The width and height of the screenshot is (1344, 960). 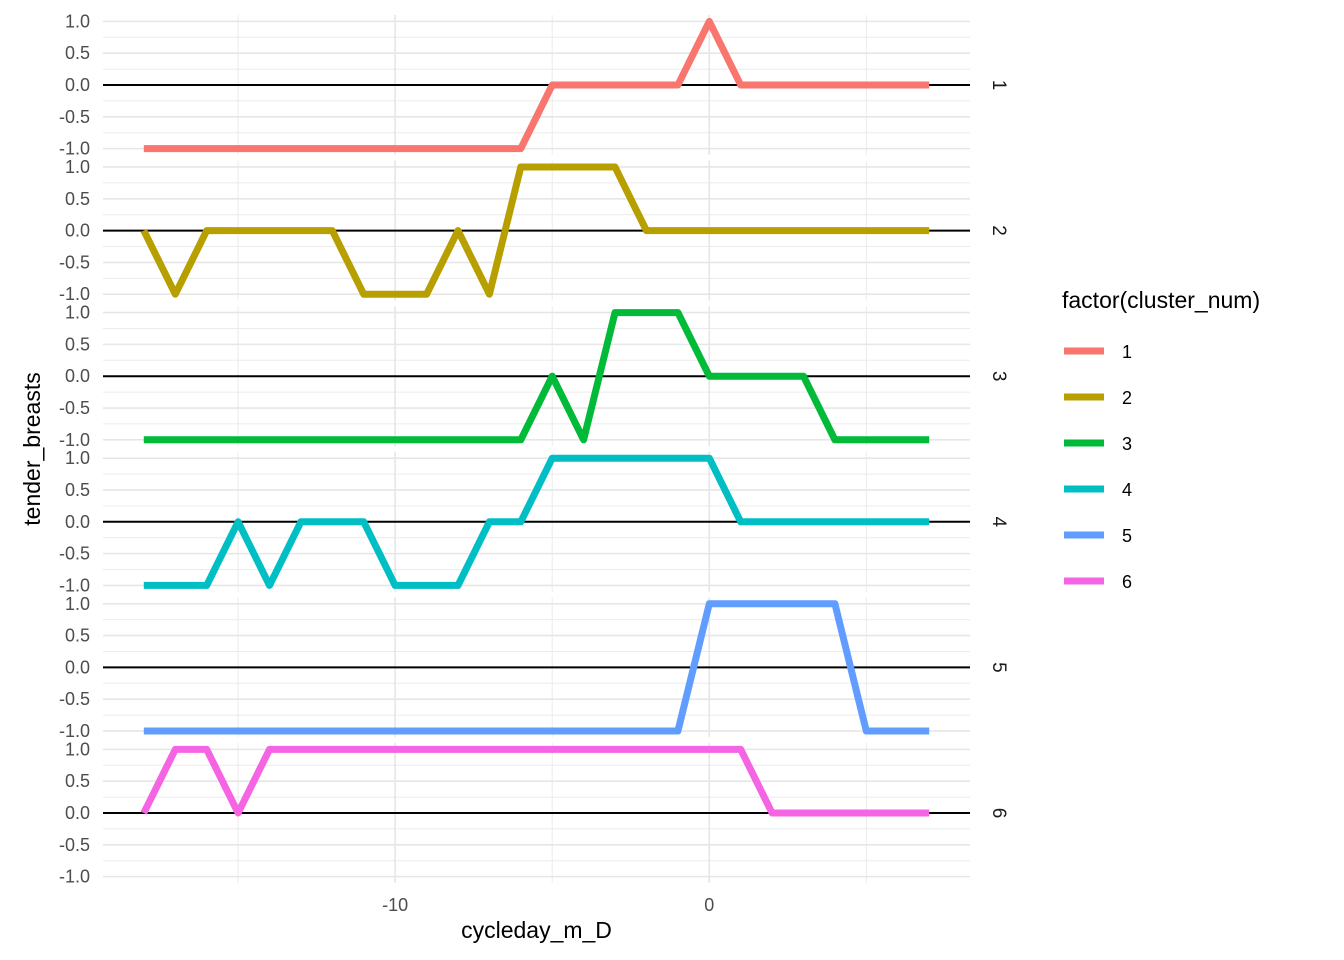 What do you see at coordinates (1098, 398) in the screenshot?
I see `legend-item-2: 2` at bounding box center [1098, 398].